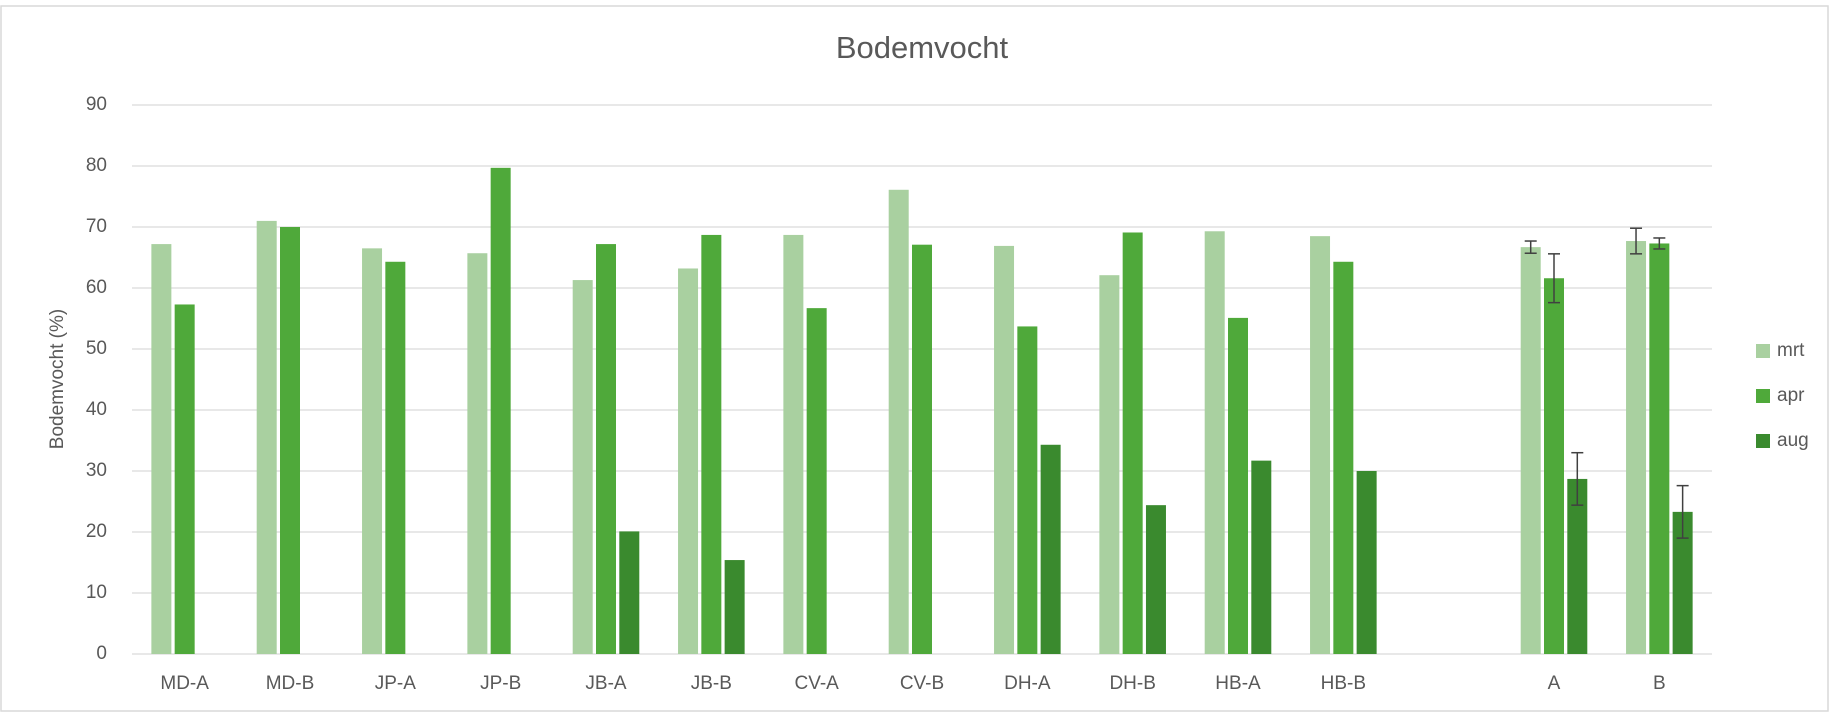  I want to click on x-tick-label: CV-A, so click(816, 683).